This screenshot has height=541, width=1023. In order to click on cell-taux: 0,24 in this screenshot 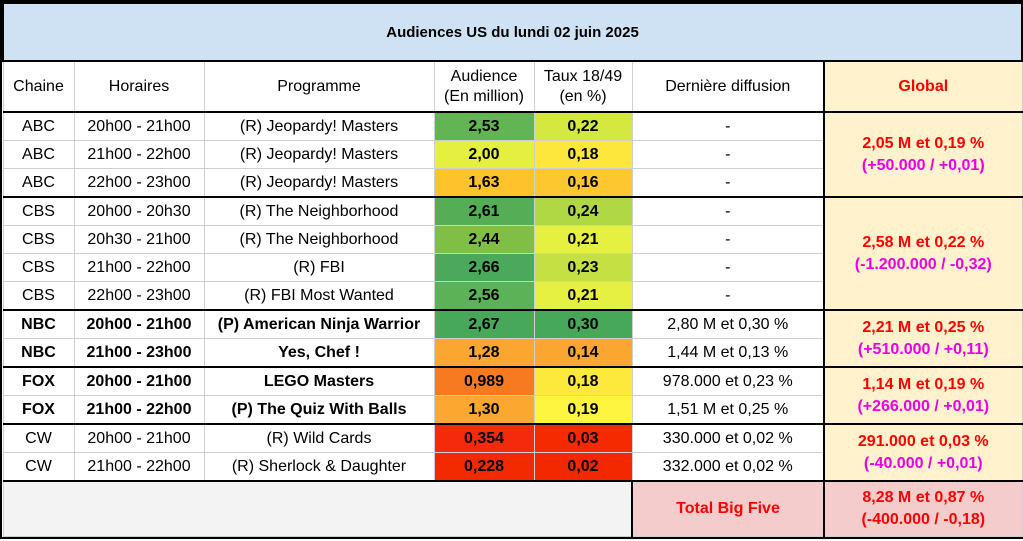, I will do `click(583, 211)`.